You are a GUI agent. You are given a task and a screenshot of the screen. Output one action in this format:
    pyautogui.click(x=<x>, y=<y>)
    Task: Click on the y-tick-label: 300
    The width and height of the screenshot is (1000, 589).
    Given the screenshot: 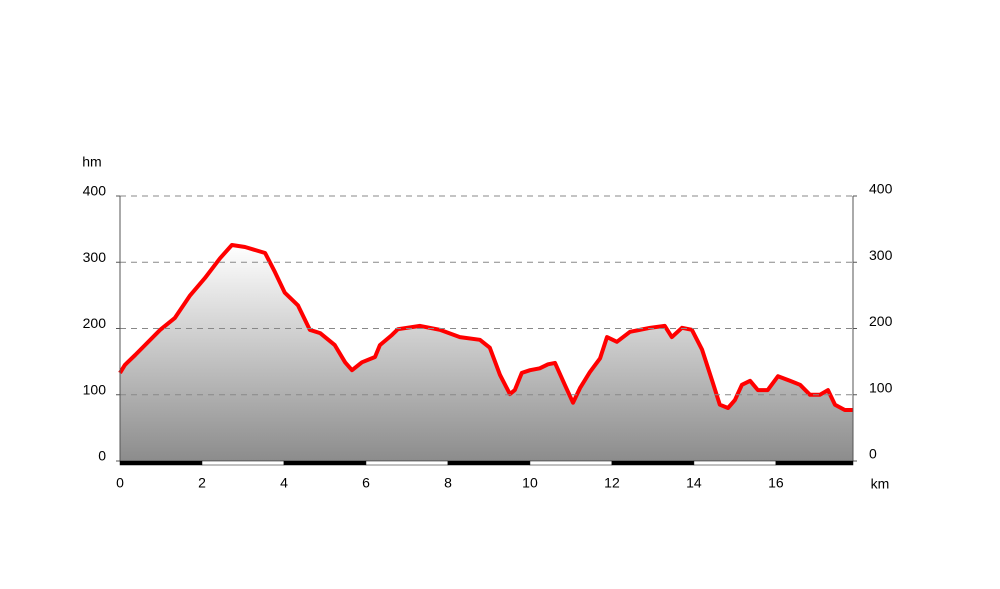 What is the action you would take?
    pyautogui.click(x=95, y=257)
    